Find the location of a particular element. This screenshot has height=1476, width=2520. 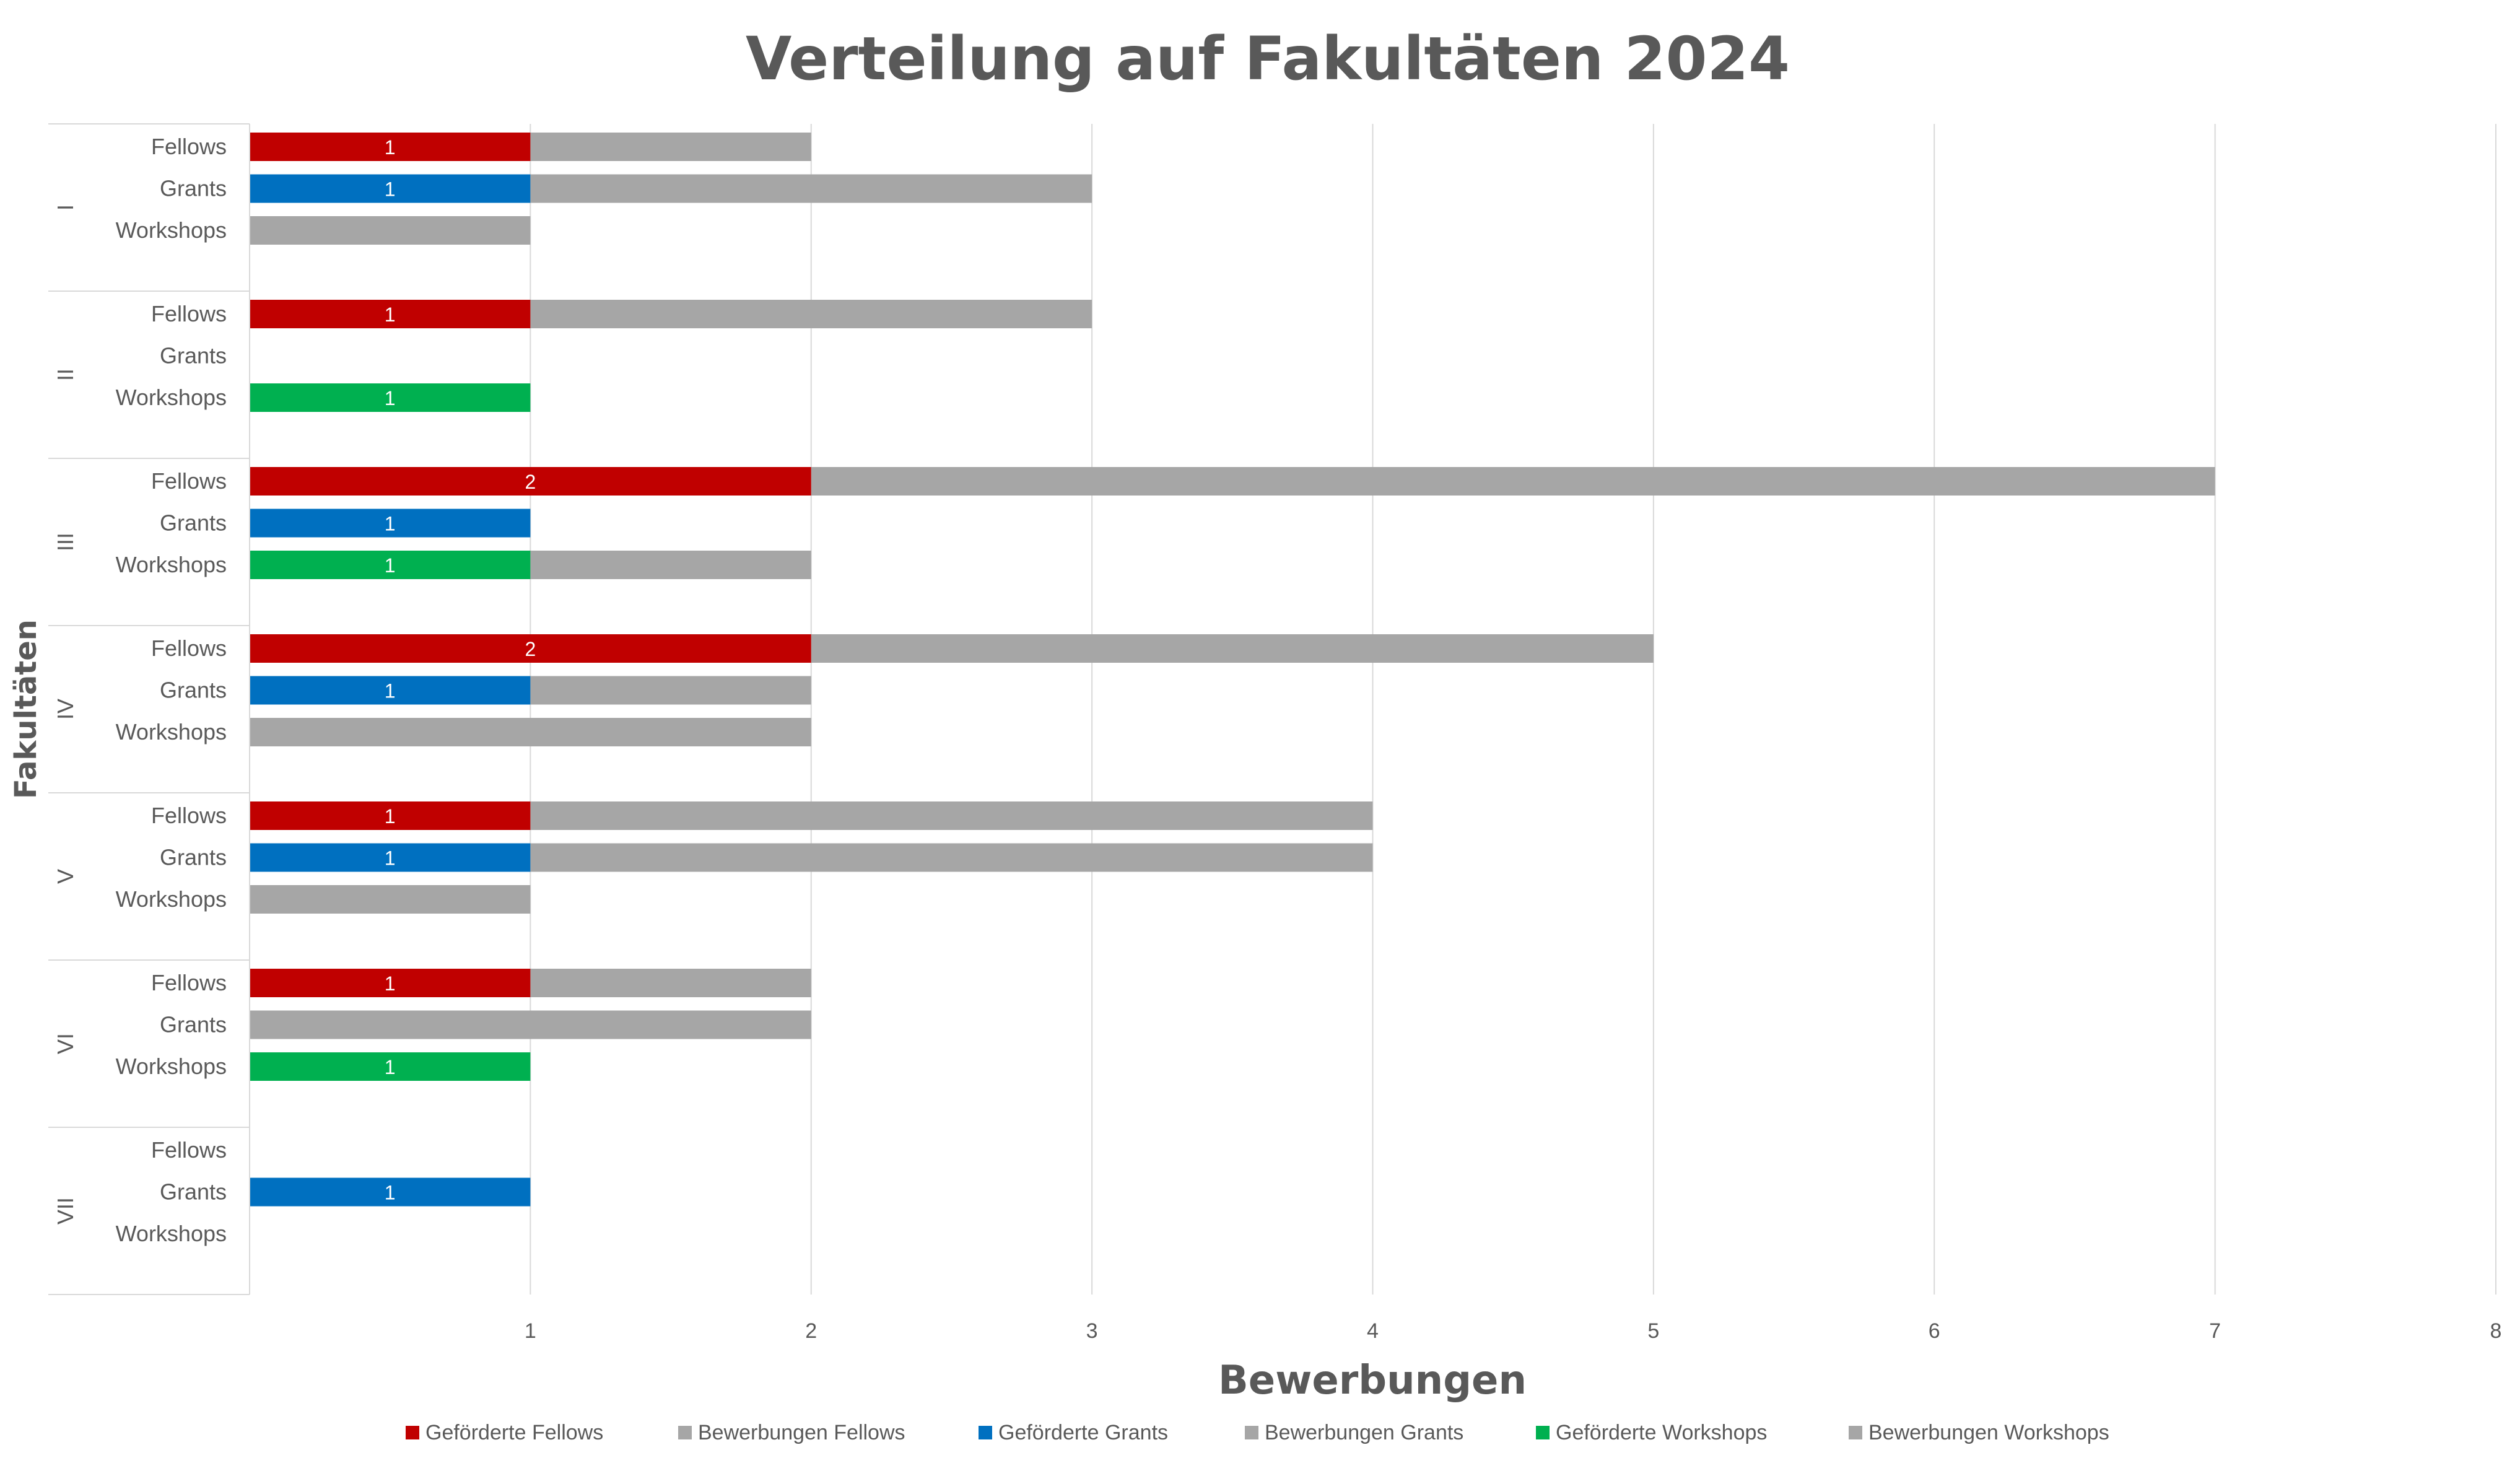

x-tick-label-5: 5 is located at coordinates (1653, 1331).